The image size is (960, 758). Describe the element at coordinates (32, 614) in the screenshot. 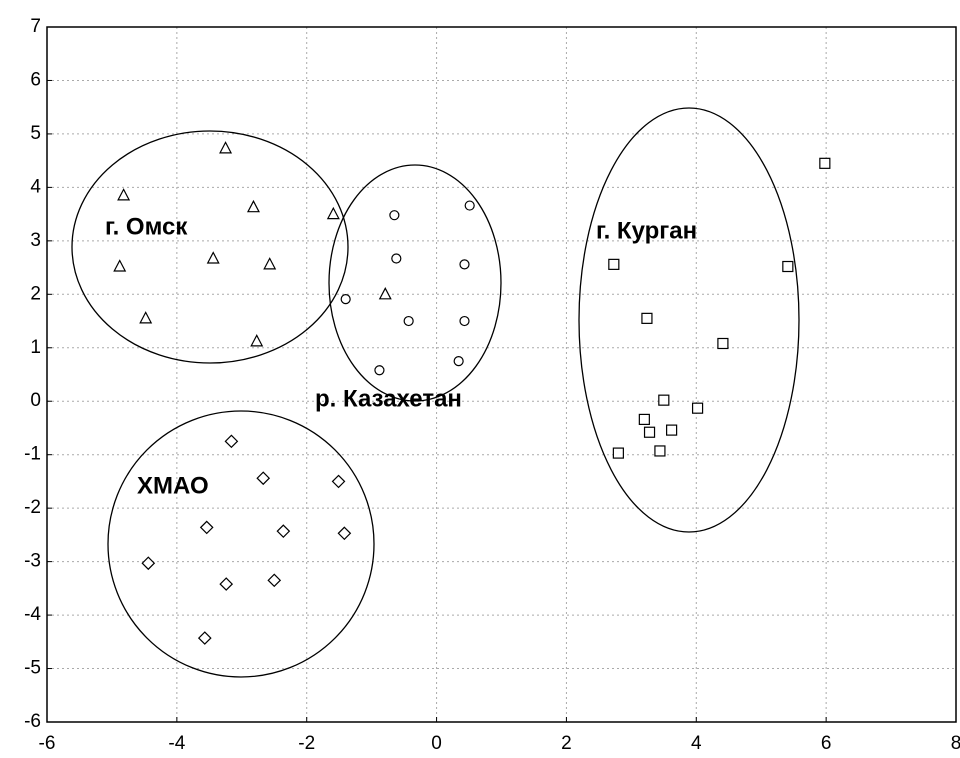

I see `y-tick-label: -4` at that location.